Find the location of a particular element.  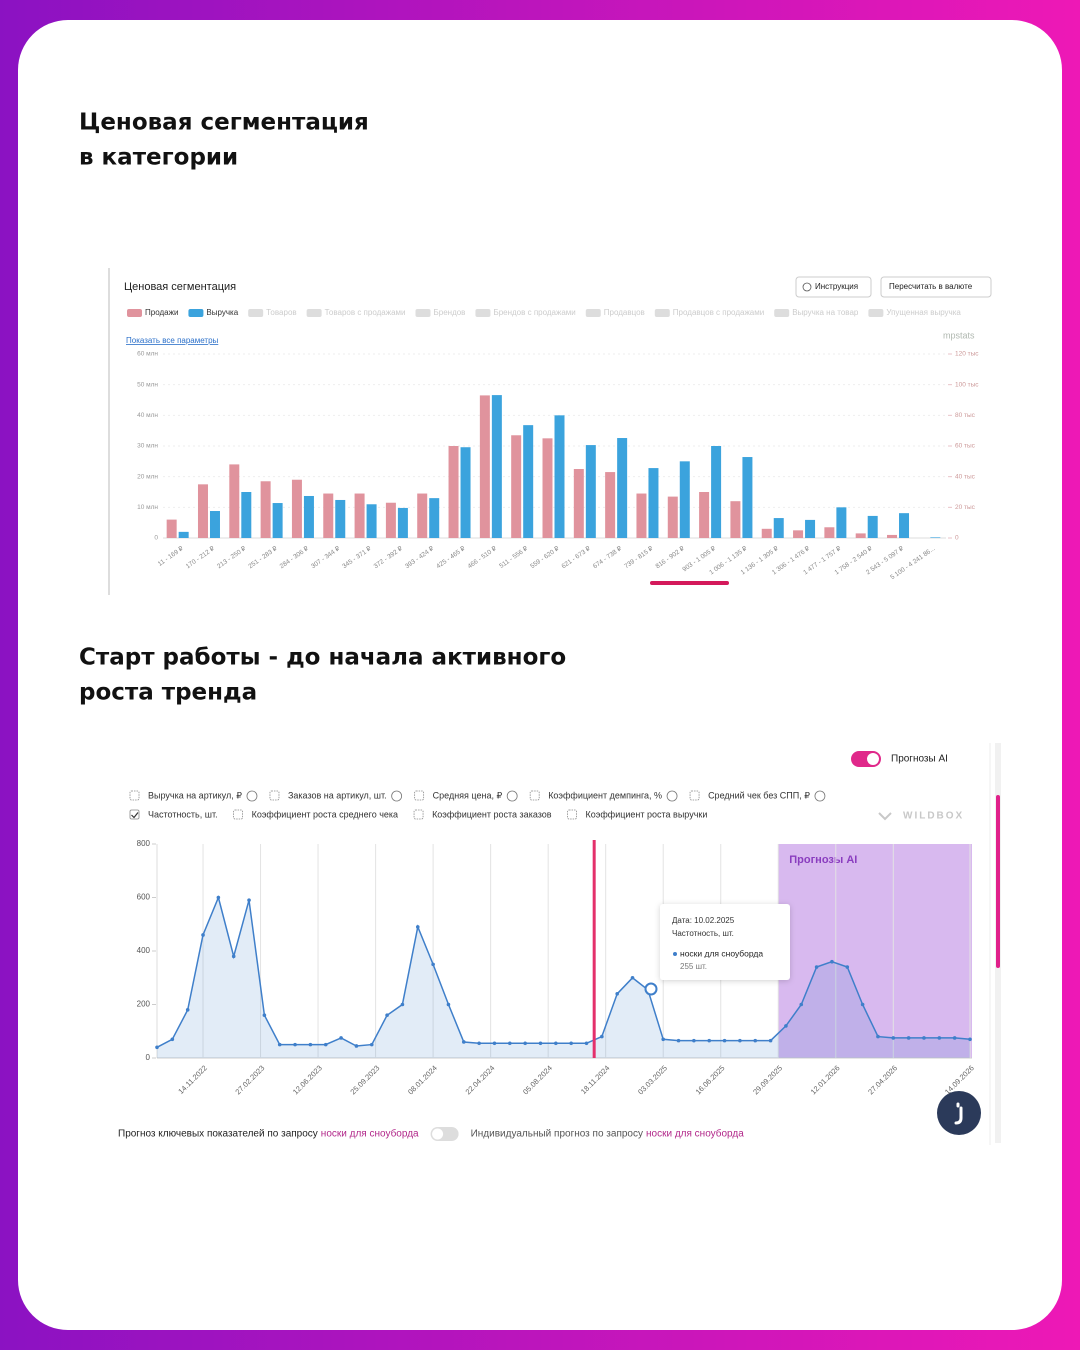

y-tick-label: 10 млн is located at coordinates (147, 507).